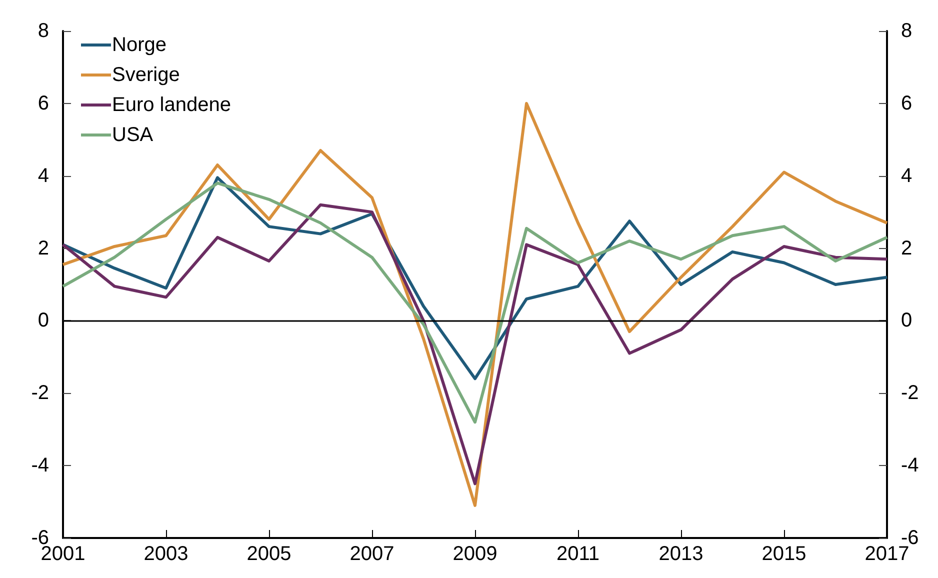  I want to click on y-tick-label: 8, so click(43, 31).